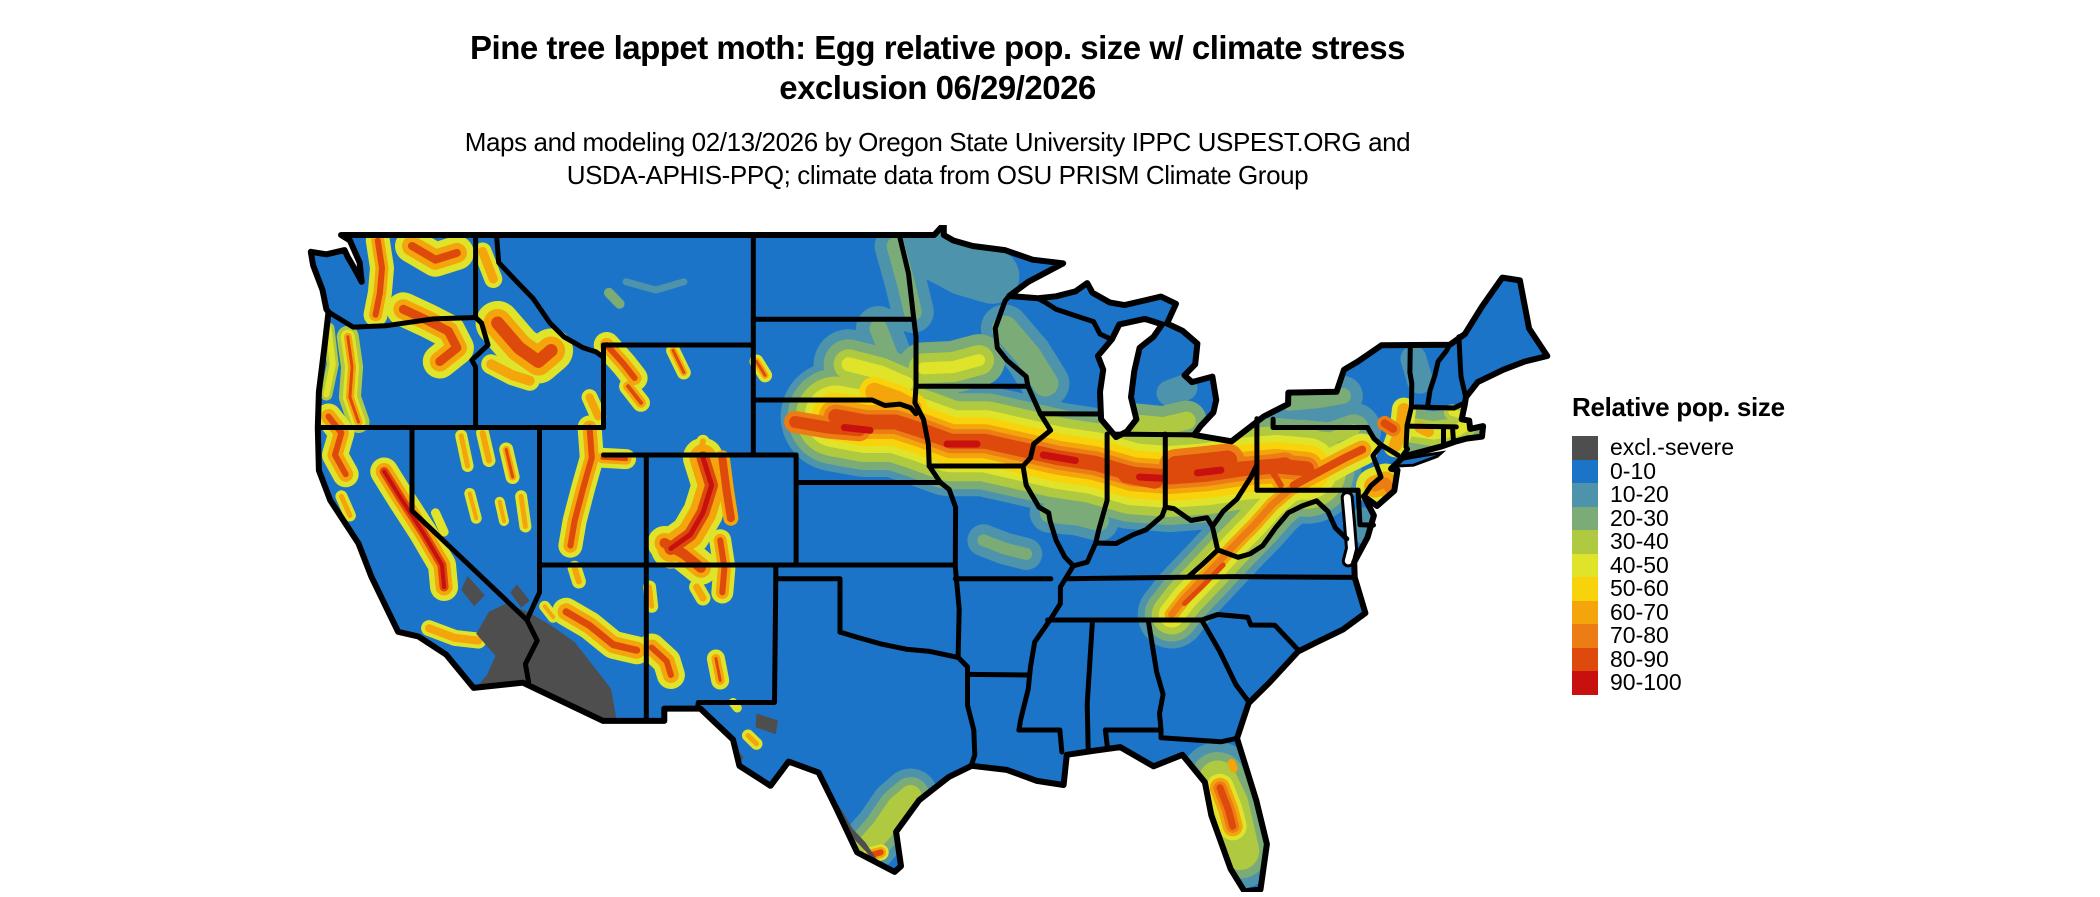 Image resolution: width=2100 pixels, height=897 pixels. What do you see at coordinates (1639, 564) in the screenshot?
I see `legend-item-label: 40-50` at bounding box center [1639, 564].